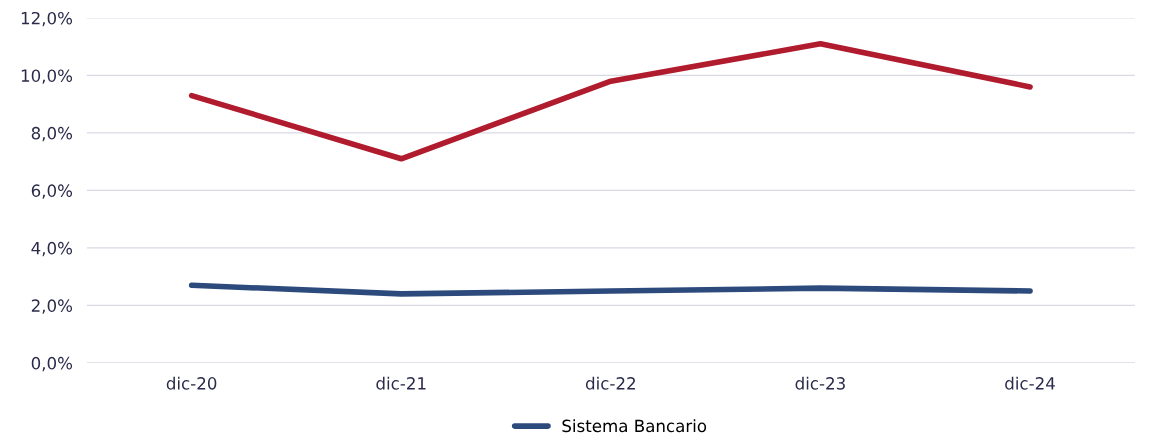  Describe the element at coordinates (52, 249) in the screenshot. I see `y-tick-label: 4,0%` at that location.